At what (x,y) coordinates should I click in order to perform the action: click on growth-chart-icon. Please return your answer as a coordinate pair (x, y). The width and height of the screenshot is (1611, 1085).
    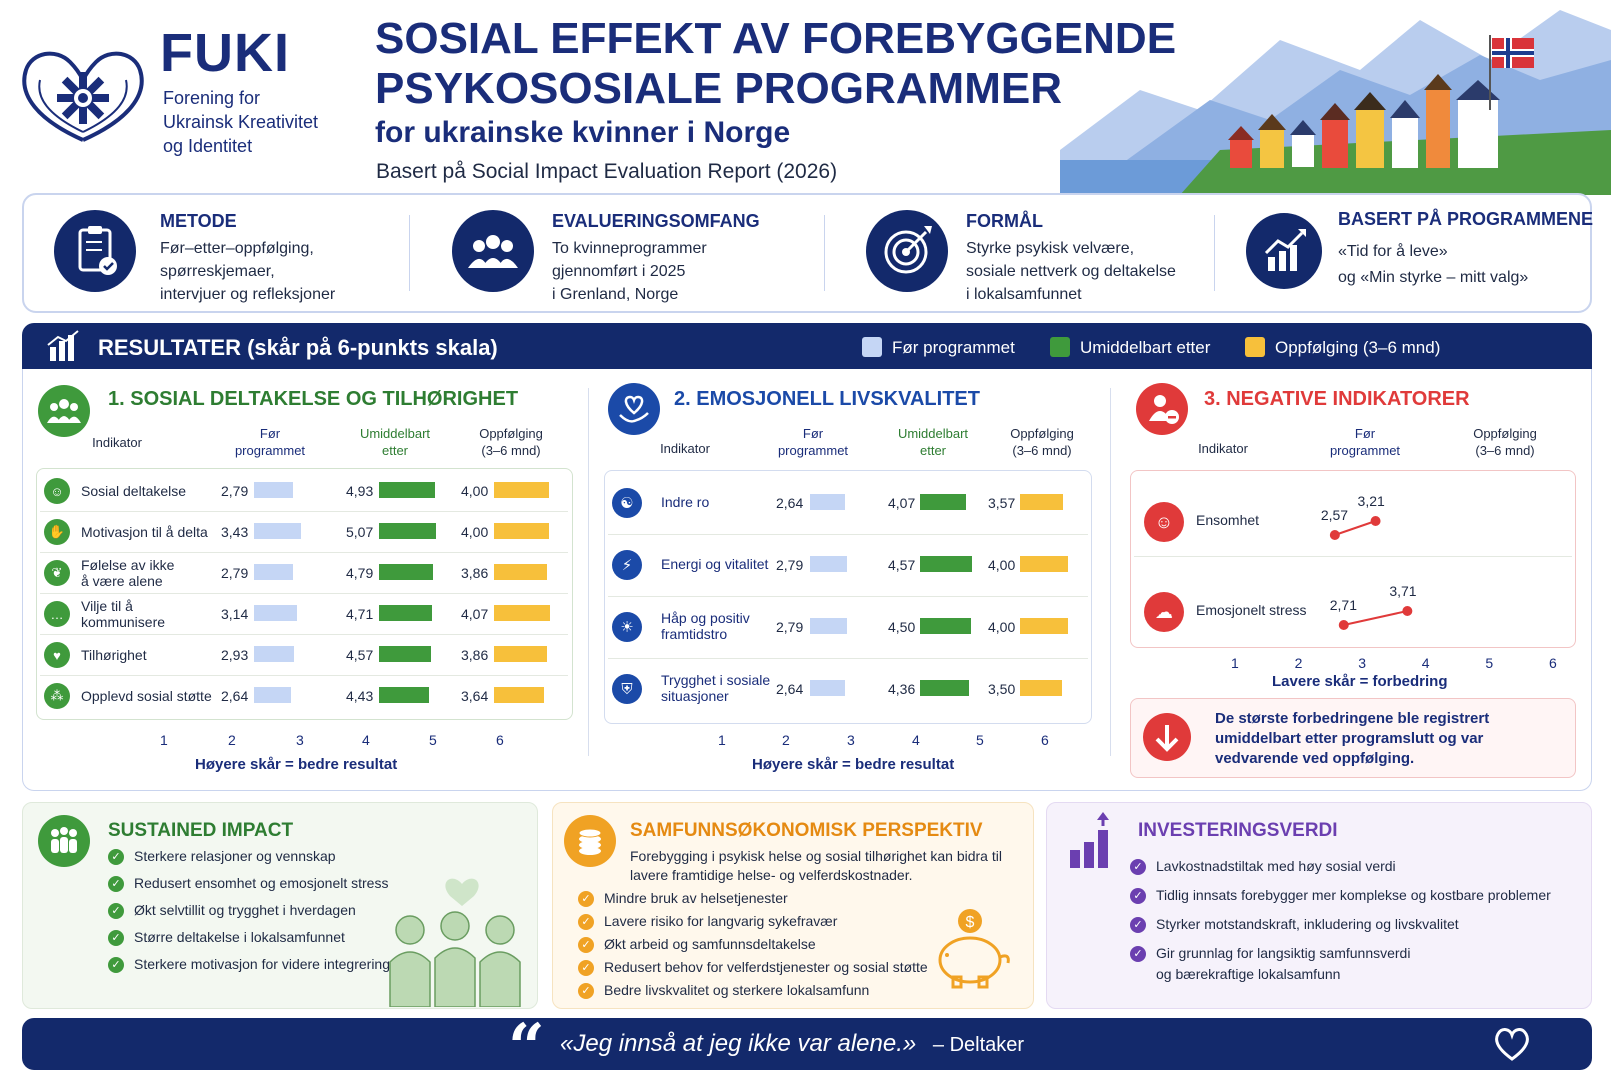
    Looking at the image, I should click on (1284, 251).